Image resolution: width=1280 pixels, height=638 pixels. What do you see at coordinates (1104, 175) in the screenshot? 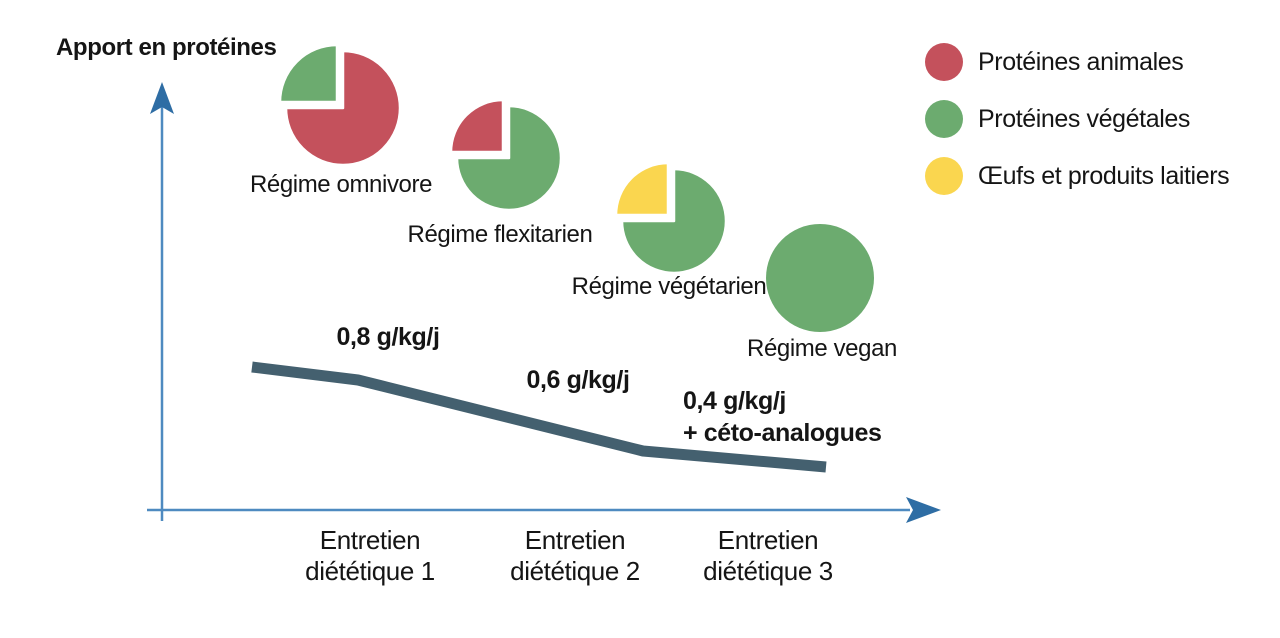
I see `legend-label-eggs-dairy: Œufs et produits laitiers` at bounding box center [1104, 175].